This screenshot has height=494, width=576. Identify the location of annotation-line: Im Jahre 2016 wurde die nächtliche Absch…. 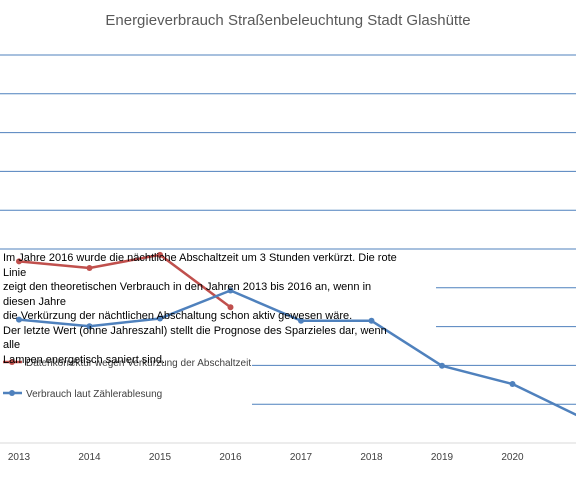
(200, 265).